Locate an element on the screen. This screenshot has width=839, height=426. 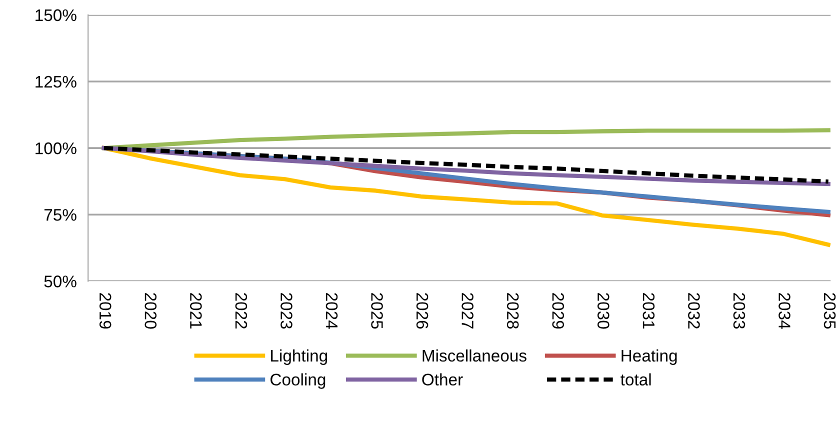
x-tick-label: 2019 is located at coordinates (105, 311).